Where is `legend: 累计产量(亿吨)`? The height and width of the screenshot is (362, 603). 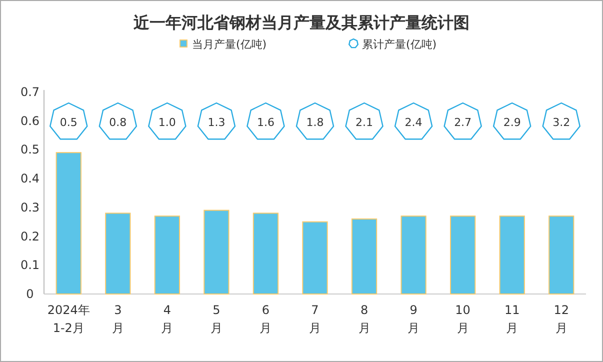 legend: 累计产量(亿吨) is located at coordinates (392, 44).